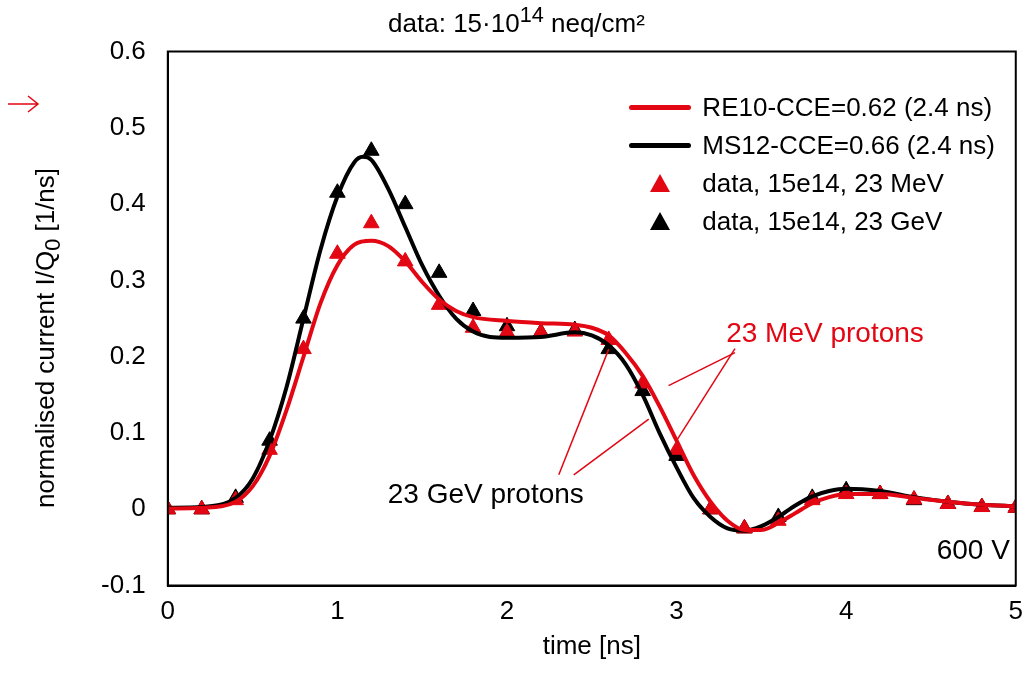 The height and width of the screenshot is (698, 1033). What do you see at coordinates (847, 107) in the screenshot?
I see `legend-label: RE10-CCE=0.62 (2.4 ns)` at bounding box center [847, 107].